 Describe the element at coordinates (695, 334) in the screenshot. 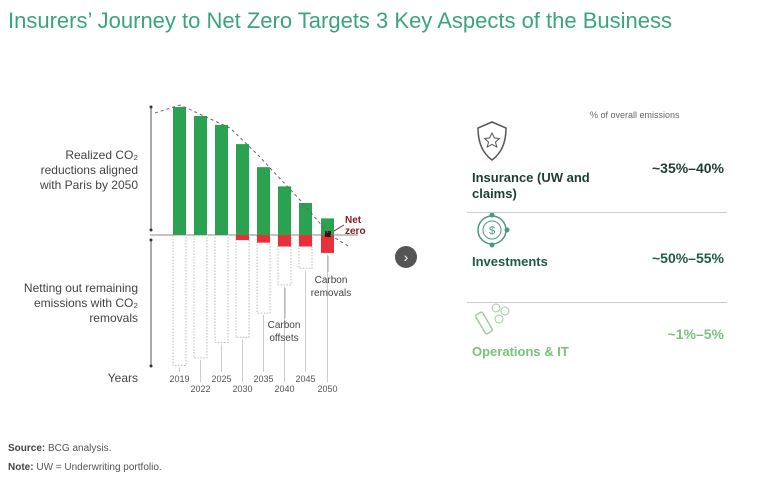

I see `row-value: ~1%–5%` at that location.